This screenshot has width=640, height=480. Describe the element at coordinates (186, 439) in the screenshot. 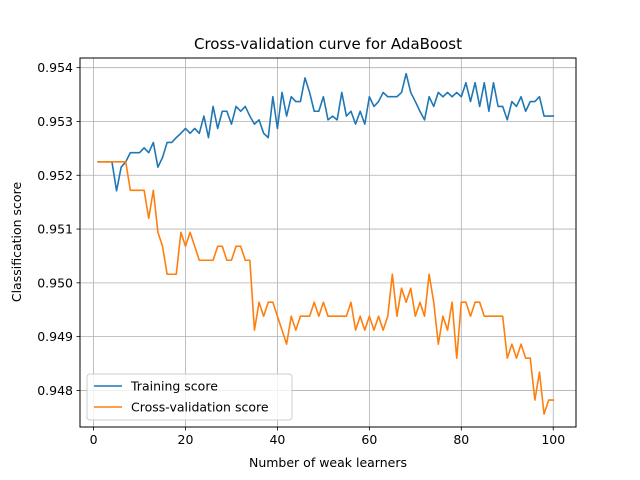

I see `x-tick-label: 20` at that location.